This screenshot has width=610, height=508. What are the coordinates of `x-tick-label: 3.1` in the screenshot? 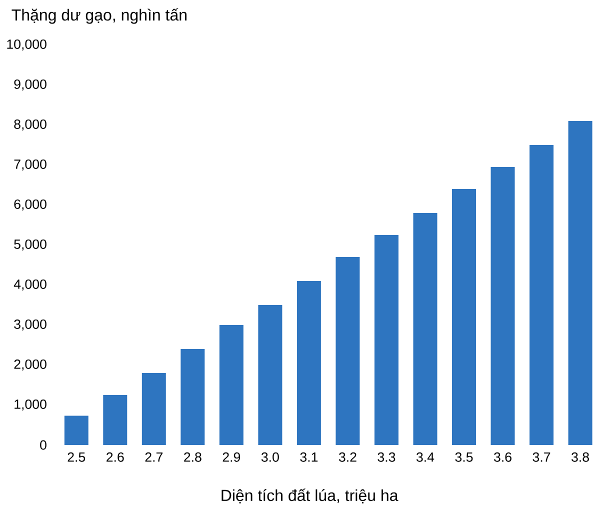 It's located at (309, 457).